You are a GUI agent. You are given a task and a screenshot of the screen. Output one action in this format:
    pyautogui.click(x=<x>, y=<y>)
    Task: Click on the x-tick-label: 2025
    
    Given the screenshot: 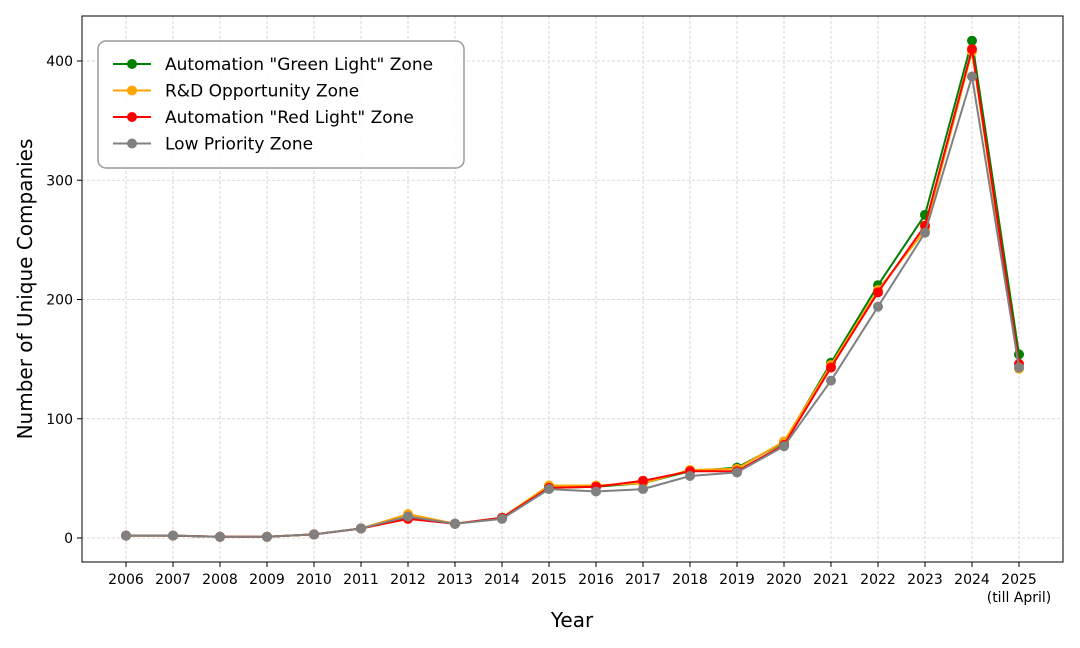 What is the action you would take?
    pyautogui.click(x=1019, y=580)
    